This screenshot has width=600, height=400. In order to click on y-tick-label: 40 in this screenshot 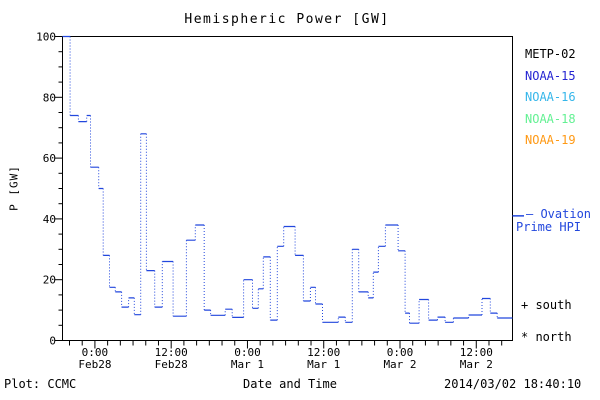, I will do `click(49, 219)`.